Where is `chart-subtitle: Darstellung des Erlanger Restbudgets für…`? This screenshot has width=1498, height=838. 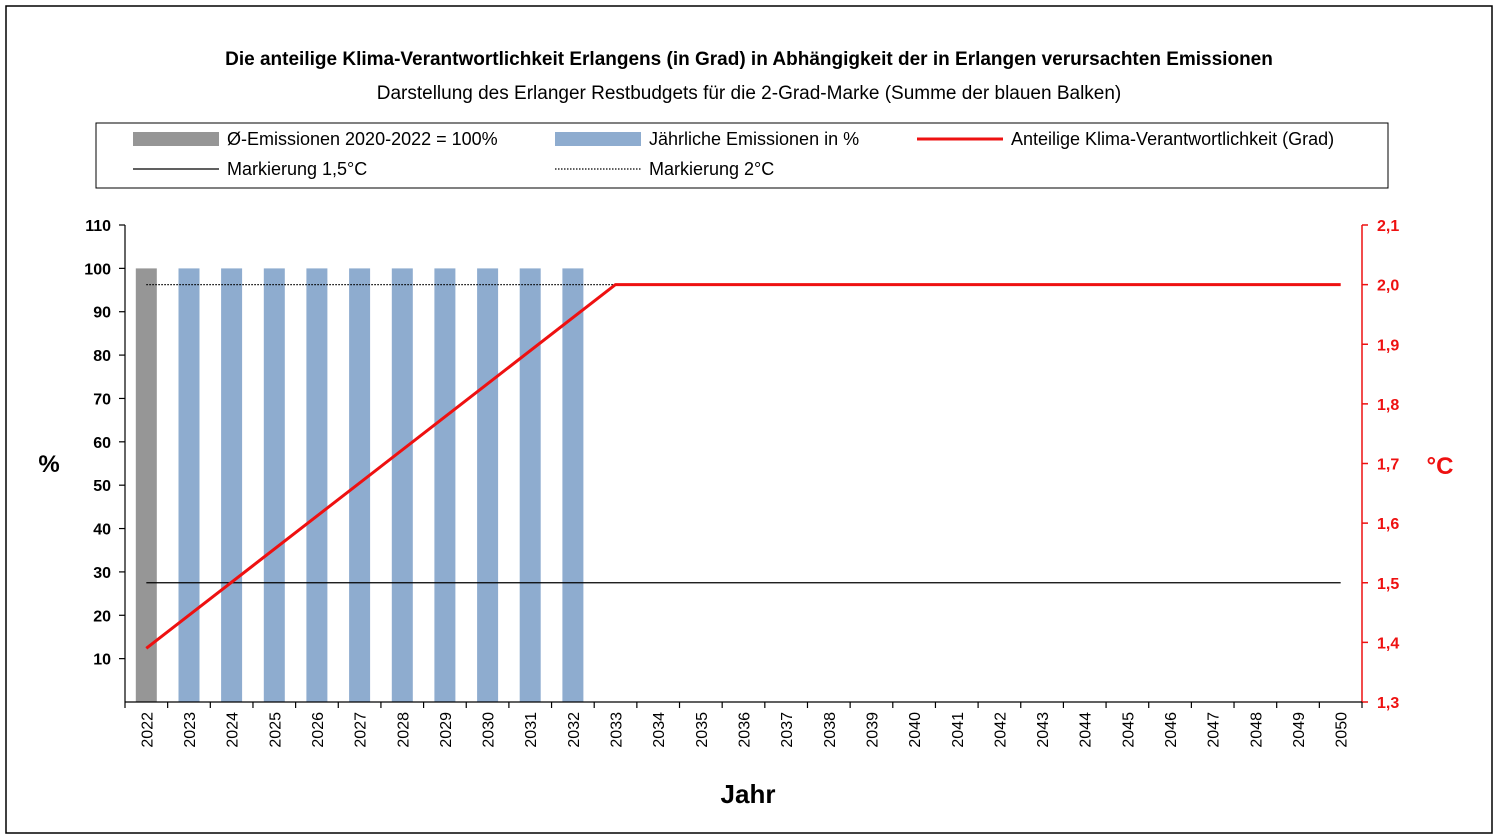
chart-subtitle: Darstellung des Erlanger Restbudgets für… is located at coordinates (749, 93).